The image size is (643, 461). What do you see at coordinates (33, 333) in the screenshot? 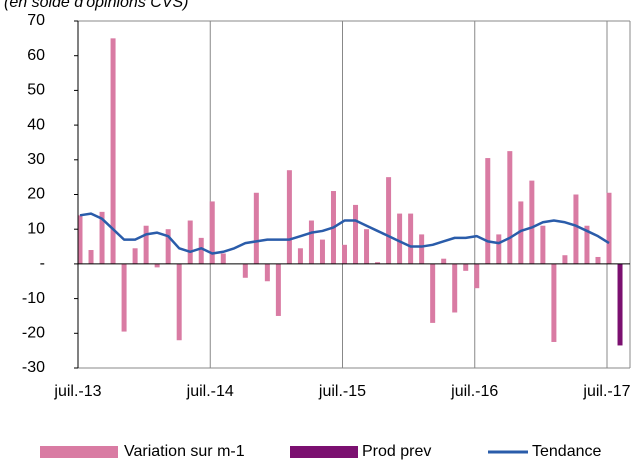
I see `y-tick-label: -20` at bounding box center [33, 333].